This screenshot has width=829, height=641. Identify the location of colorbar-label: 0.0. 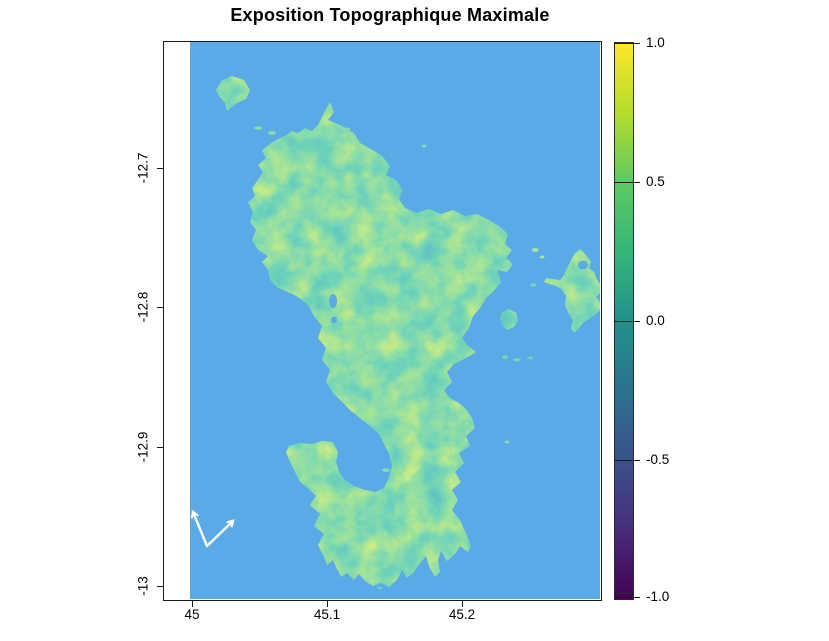
(655, 321).